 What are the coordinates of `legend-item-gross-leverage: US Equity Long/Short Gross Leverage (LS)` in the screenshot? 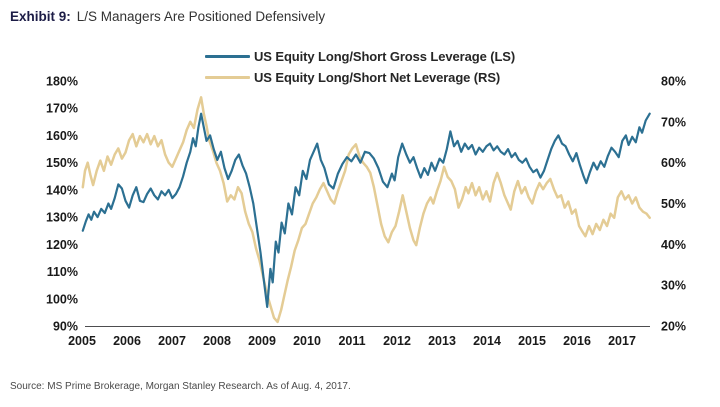 It's located at (360, 56).